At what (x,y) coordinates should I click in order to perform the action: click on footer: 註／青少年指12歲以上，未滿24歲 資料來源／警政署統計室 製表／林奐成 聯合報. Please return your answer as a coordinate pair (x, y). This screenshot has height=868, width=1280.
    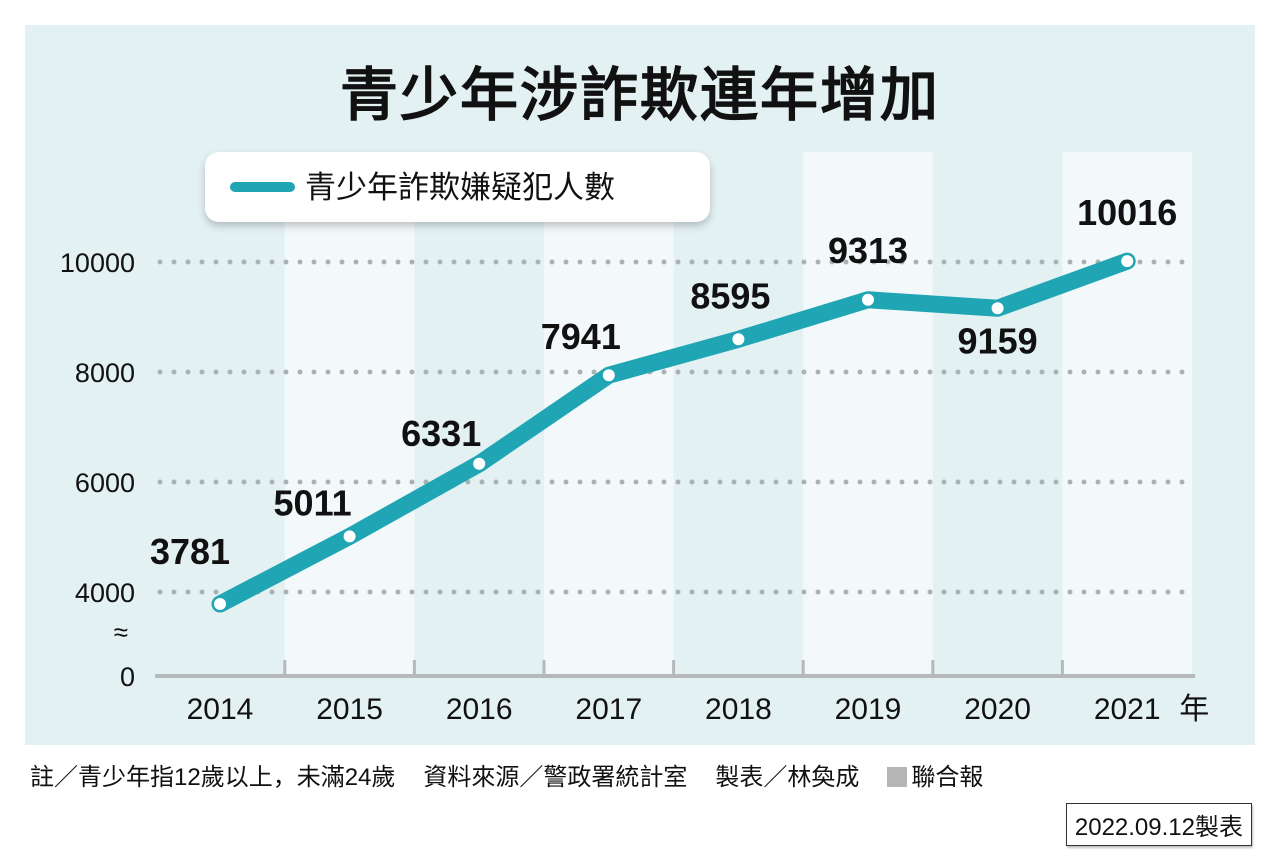
    Looking at the image, I should click on (506, 774).